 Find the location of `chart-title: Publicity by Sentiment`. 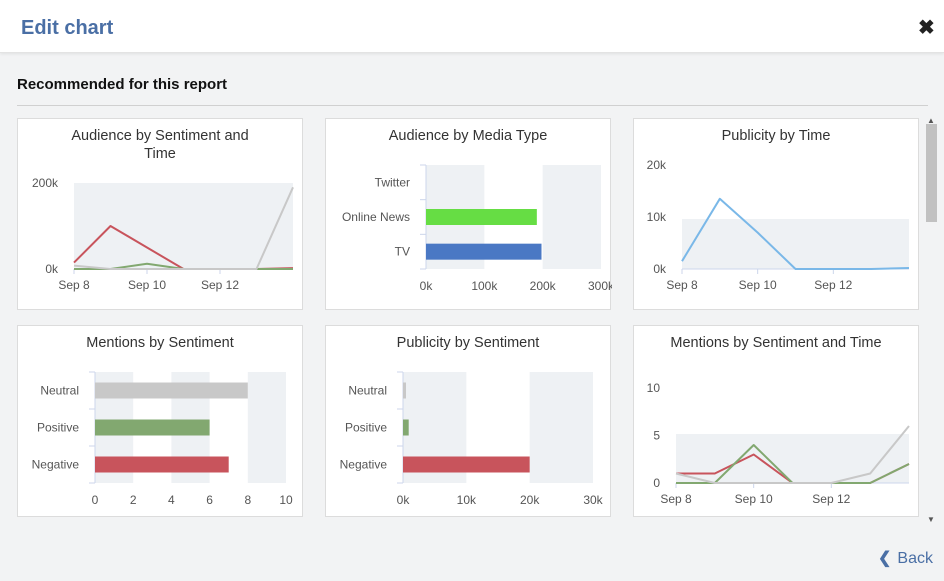

chart-title: Publicity by Sentiment is located at coordinates (468, 343).